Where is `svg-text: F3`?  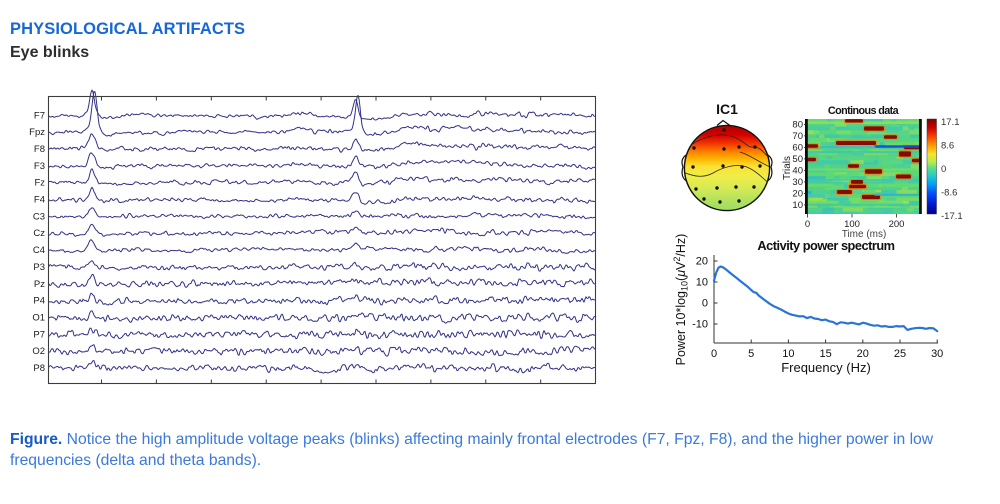 svg-text: F3 is located at coordinates (39, 166).